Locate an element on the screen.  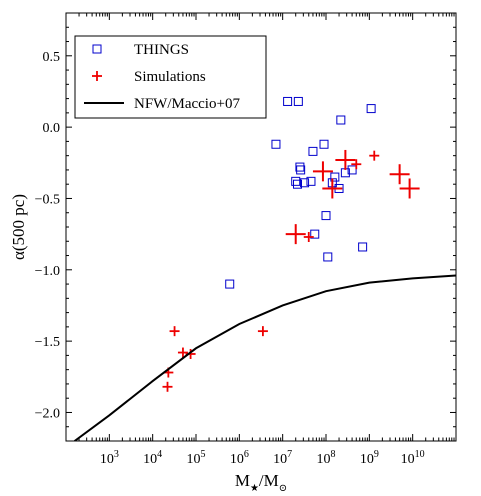
legend-label: Simulations is located at coordinates (170, 77).